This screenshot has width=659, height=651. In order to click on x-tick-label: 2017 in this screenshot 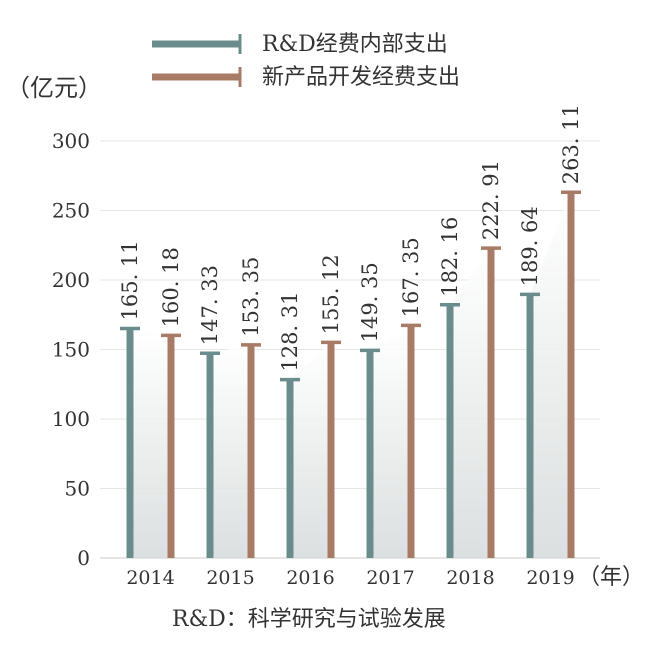, I will do `click(390, 578)`.